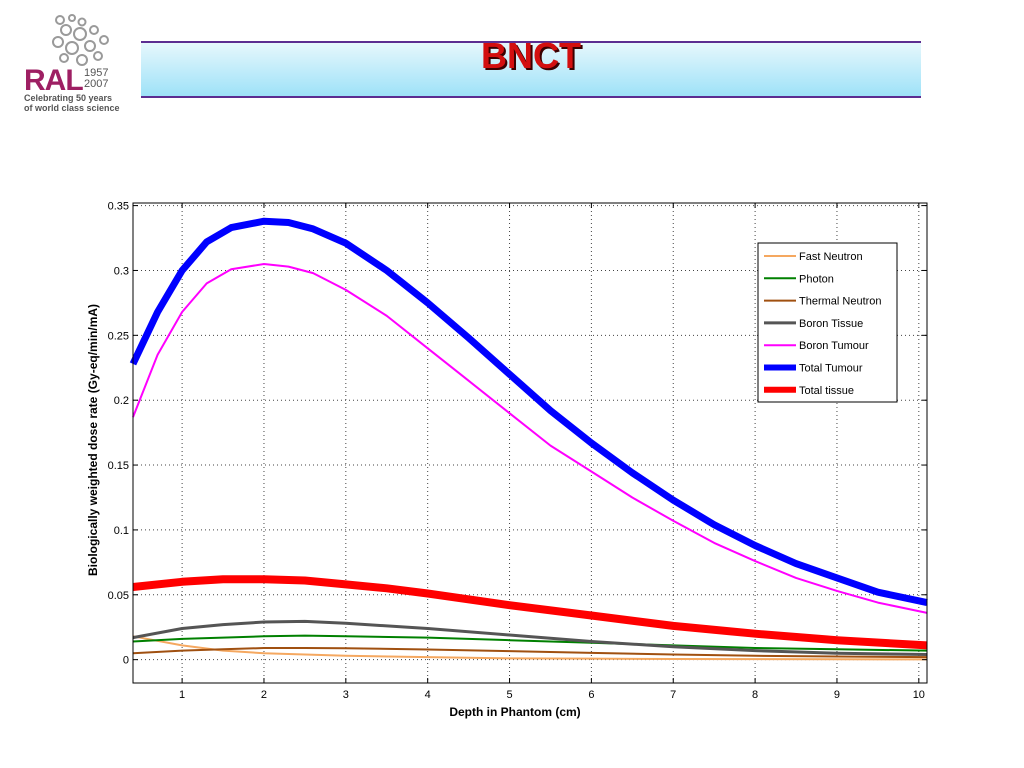 Image resolution: width=1024 pixels, height=768 pixels. Describe the element at coordinates (919, 695) in the screenshot. I see `x-tick-label: 10` at that location.